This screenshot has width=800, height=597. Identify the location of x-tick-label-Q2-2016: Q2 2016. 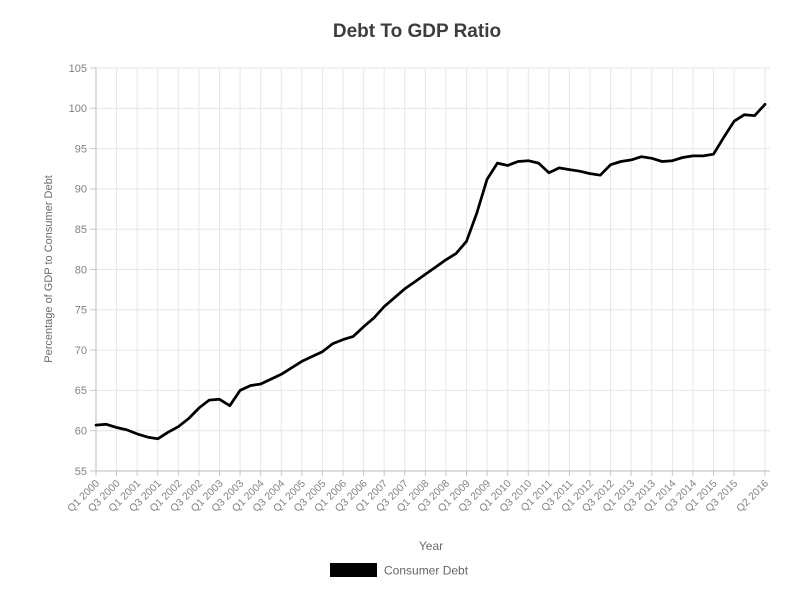
(752, 496).